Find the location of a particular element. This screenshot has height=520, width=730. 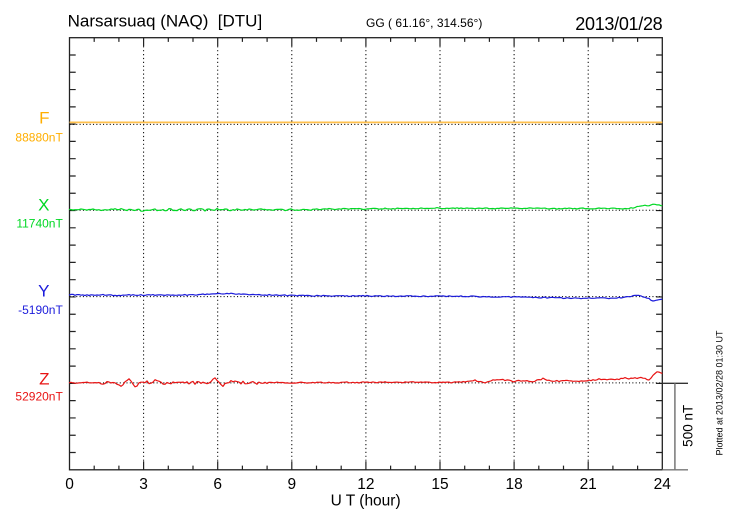

svg-text: Z is located at coordinates (44, 379).